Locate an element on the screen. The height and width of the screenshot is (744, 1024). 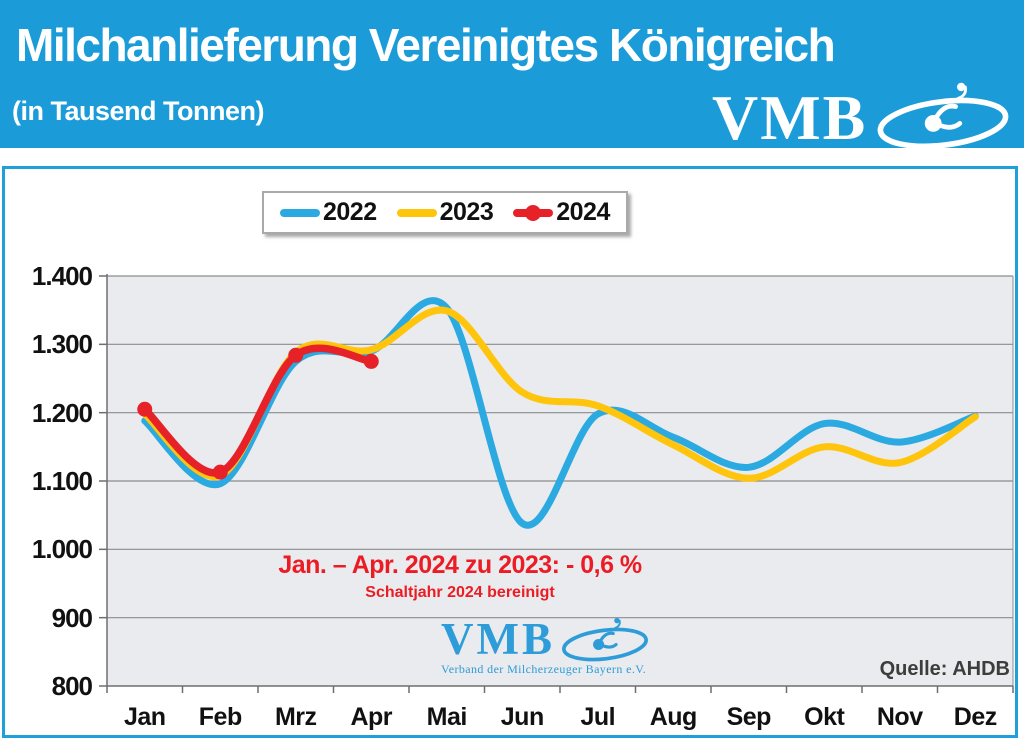
watermark-caption: Verband der Milcherzeuger Bayern e.V. is located at coordinates (544, 669).